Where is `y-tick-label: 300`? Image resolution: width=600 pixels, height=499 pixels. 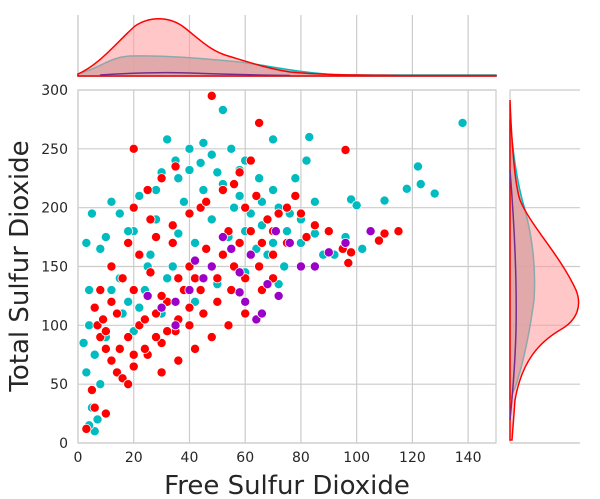
y-tick-label: 300 is located at coordinates (54, 91).